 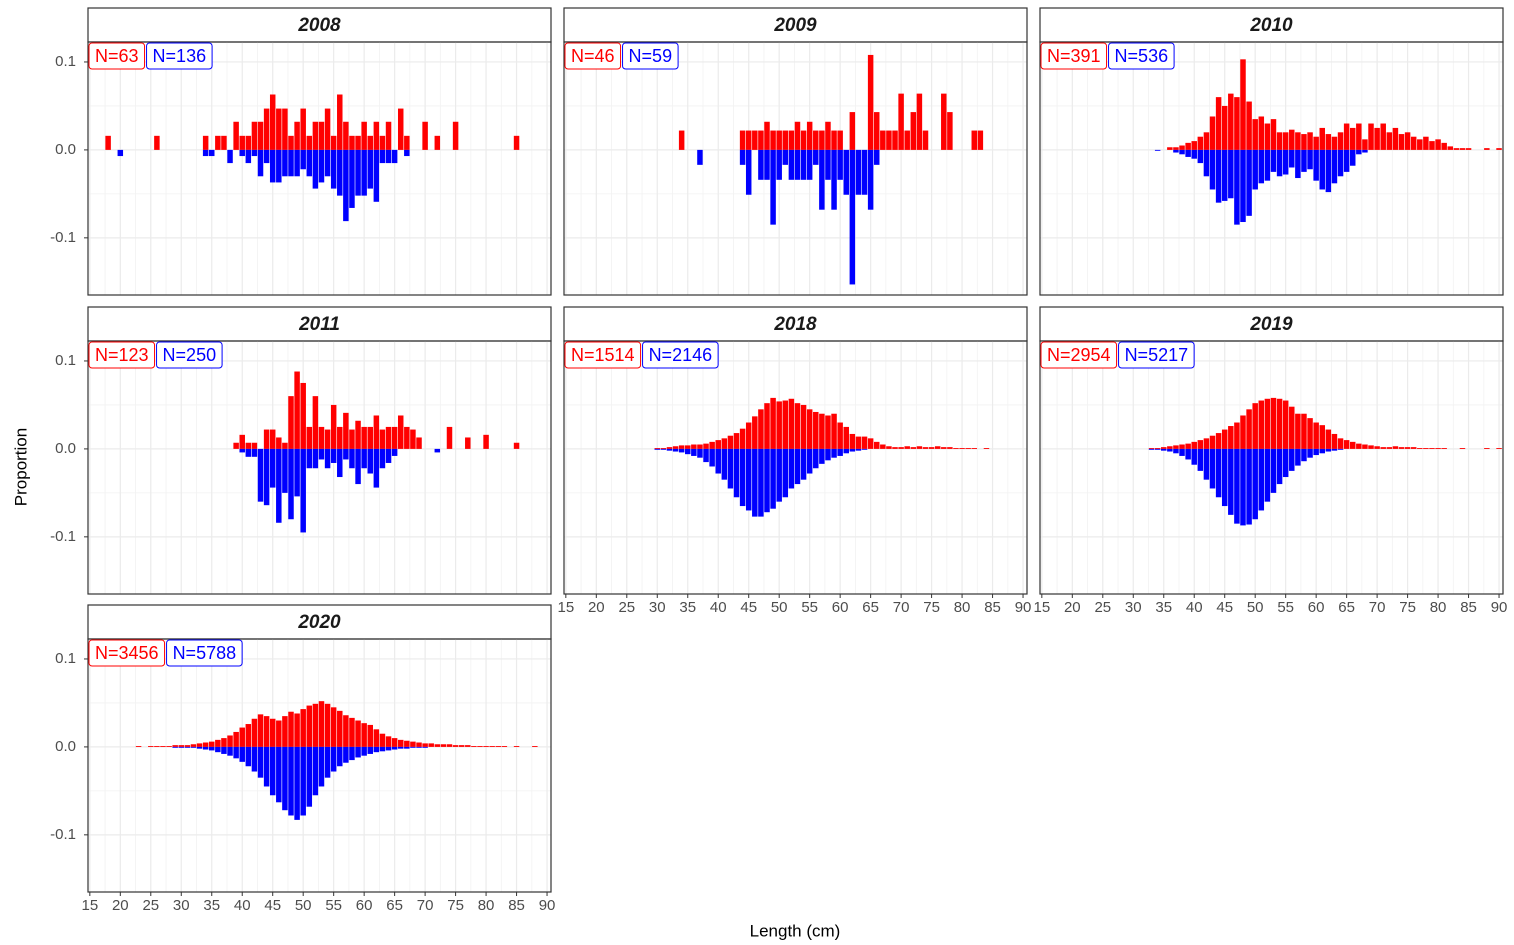 I want to click on n-label: N=136, so click(x=180, y=56).